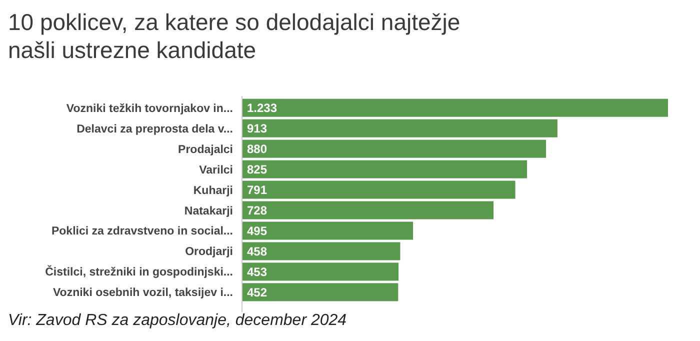 The width and height of the screenshot is (700, 341). Describe the element at coordinates (257, 149) in the screenshot. I see `data-label: 880` at that location.